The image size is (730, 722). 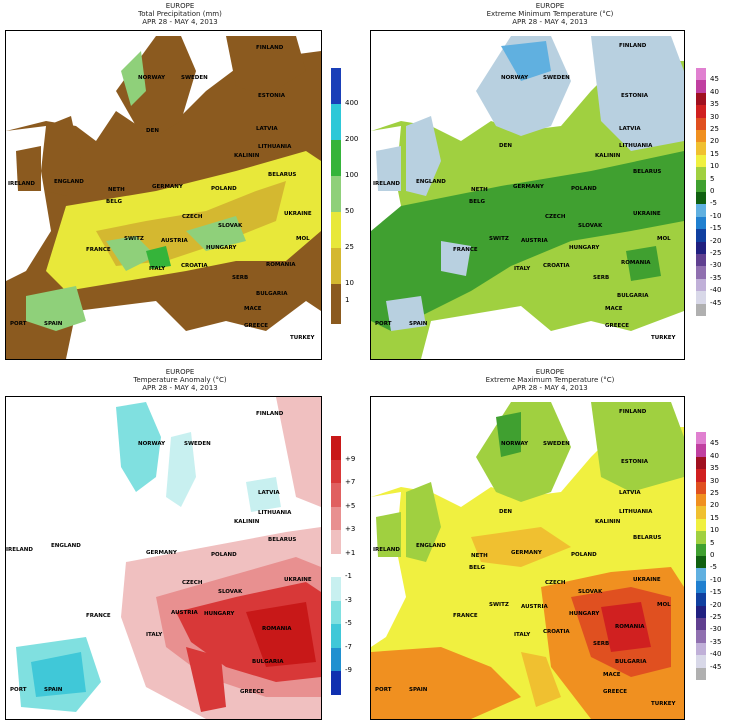 I want to click on variable-label: Extreme Maximum Temperature (°C), so click(x=550, y=380).